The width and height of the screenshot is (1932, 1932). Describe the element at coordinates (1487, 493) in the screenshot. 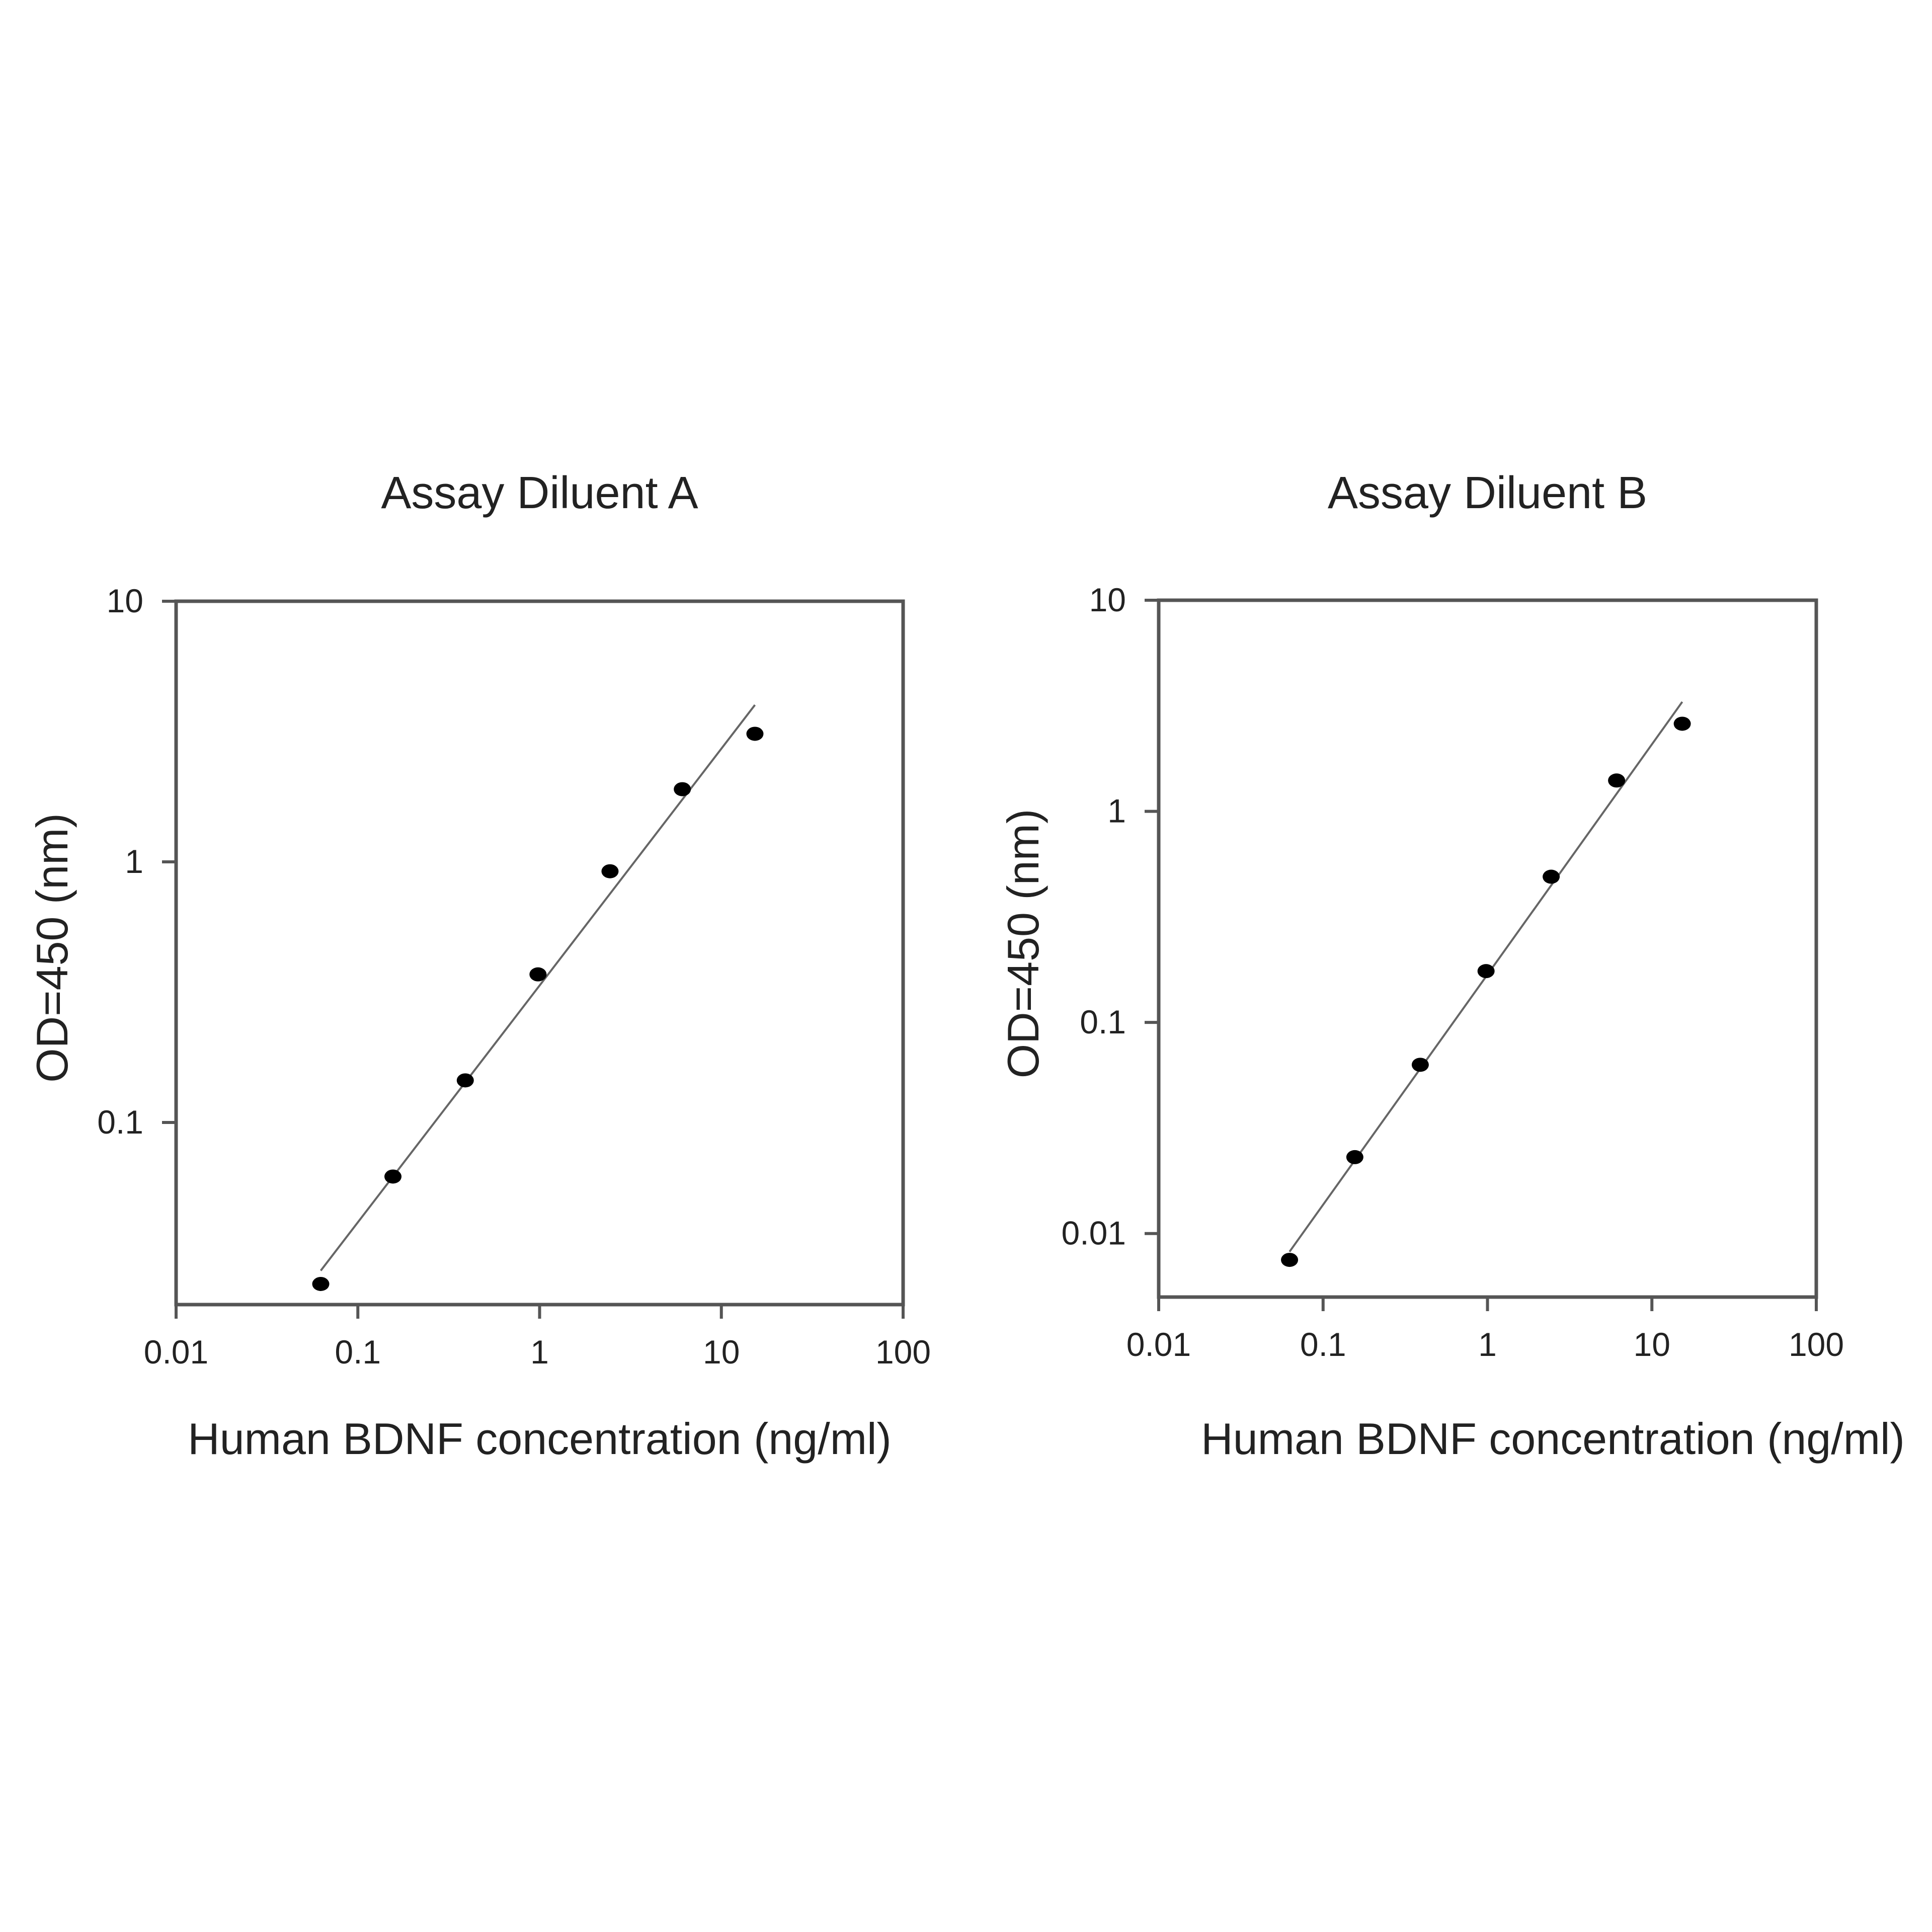

I see `chart-title: Assay Diluent B` at that location.